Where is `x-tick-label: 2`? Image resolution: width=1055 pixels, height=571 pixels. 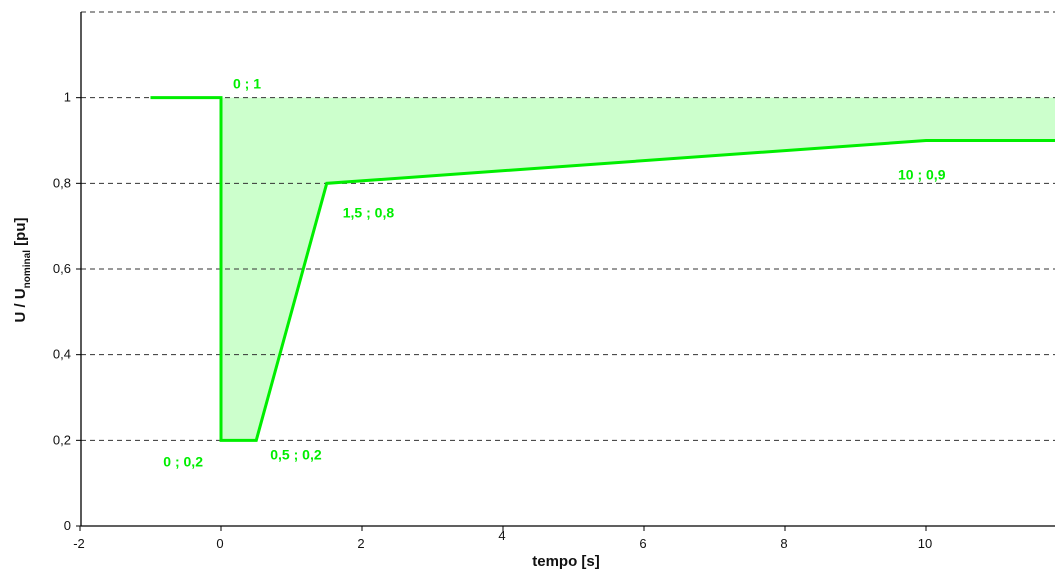
x-tick-label: 2 is located at coordinates (360, 543).